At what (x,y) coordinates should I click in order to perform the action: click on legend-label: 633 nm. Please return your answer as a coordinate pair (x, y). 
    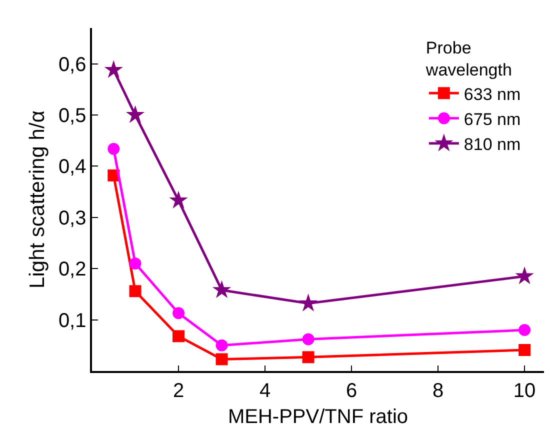
    Looking at the image, I should click on (492, 94).